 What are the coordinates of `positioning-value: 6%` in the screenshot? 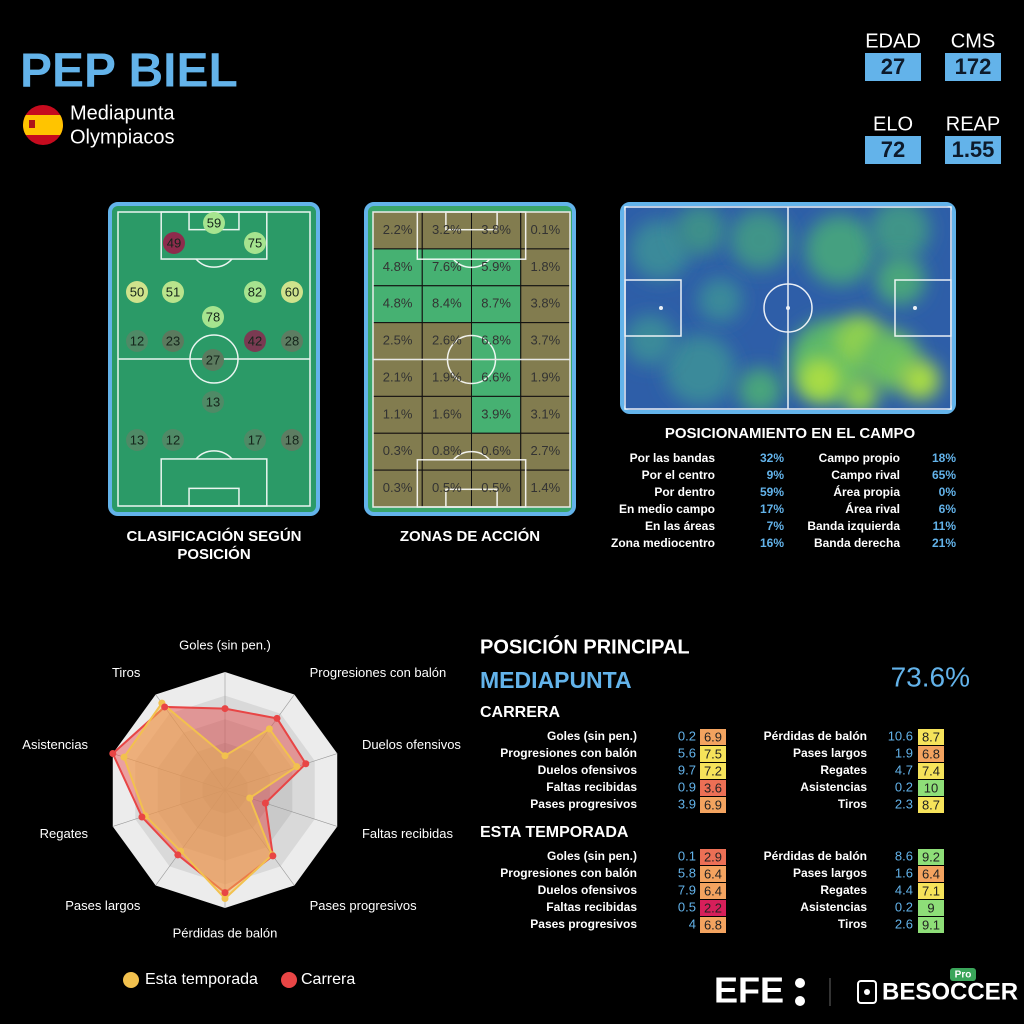 It's located at (948, 509).